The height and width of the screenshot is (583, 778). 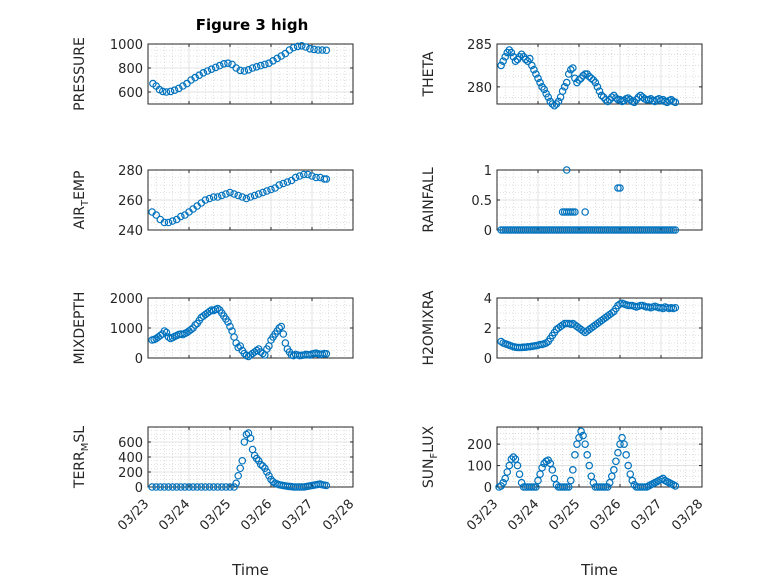 What do you see at coordinates (139, 488) in the screenshot?
I see `y-tick-label: 0` at bounding box center [139, 488].